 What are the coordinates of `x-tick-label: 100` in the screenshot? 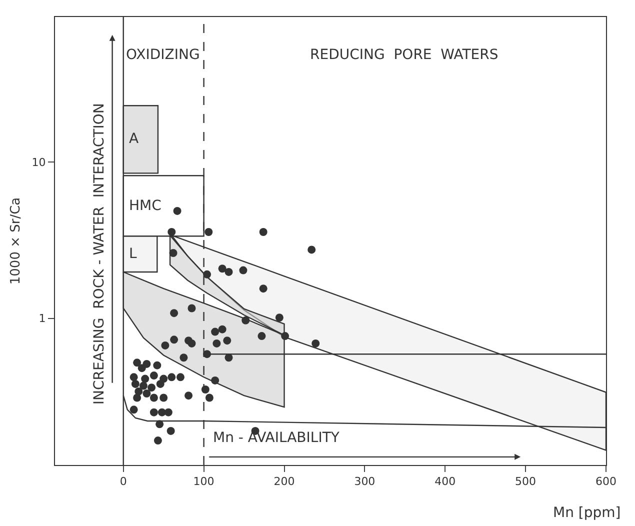 It's located at (203, 481).